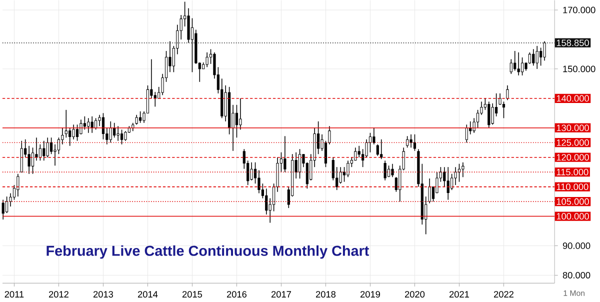 The height and width of the screenshot is (302, 600). Describe the element at coordinates (148, 294) in the screenshot. I see `x-tick-label: 2014` at that location.